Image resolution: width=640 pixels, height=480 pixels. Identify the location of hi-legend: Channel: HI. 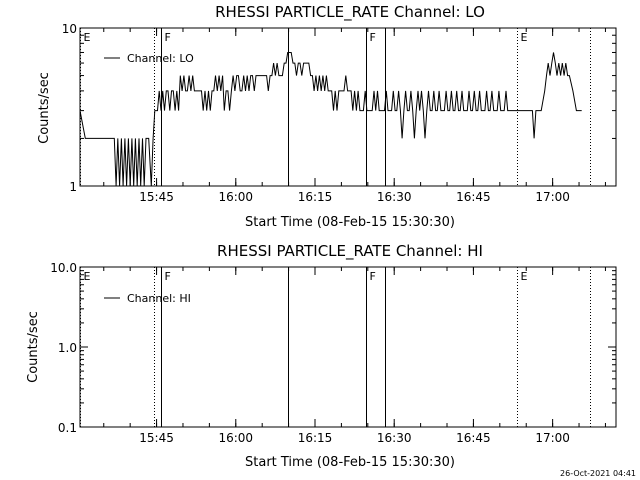
(147, 298).